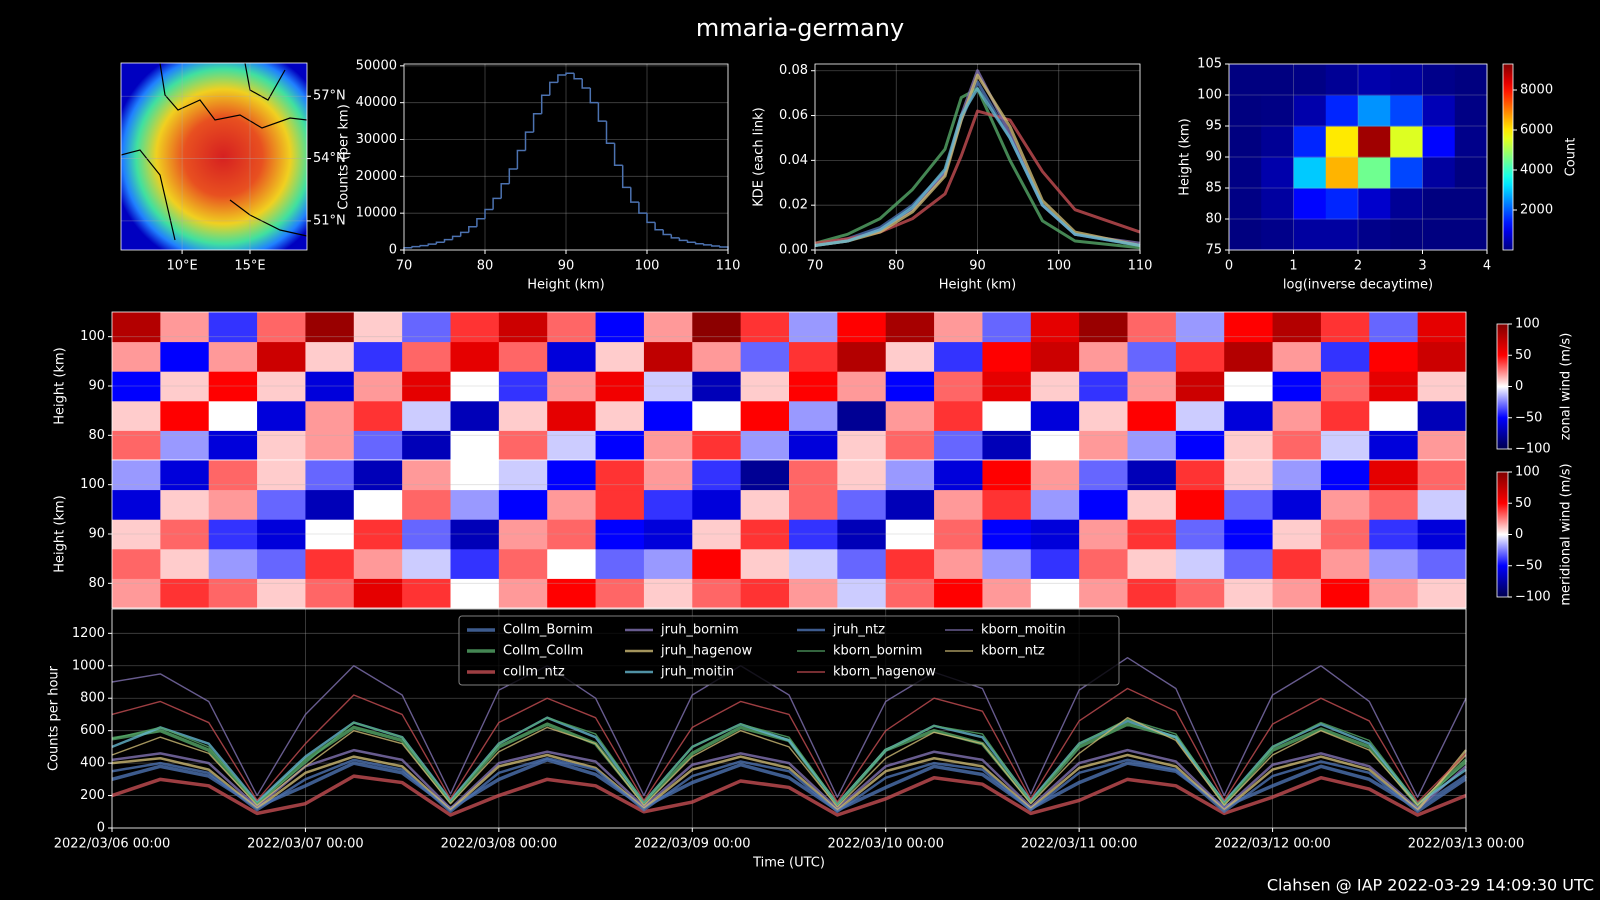 The width and height of the screenshot is (1600, 900). Describe the element at coordinates (92, 730) in the screenshot. I see `y-tick-label: 600` at that location.